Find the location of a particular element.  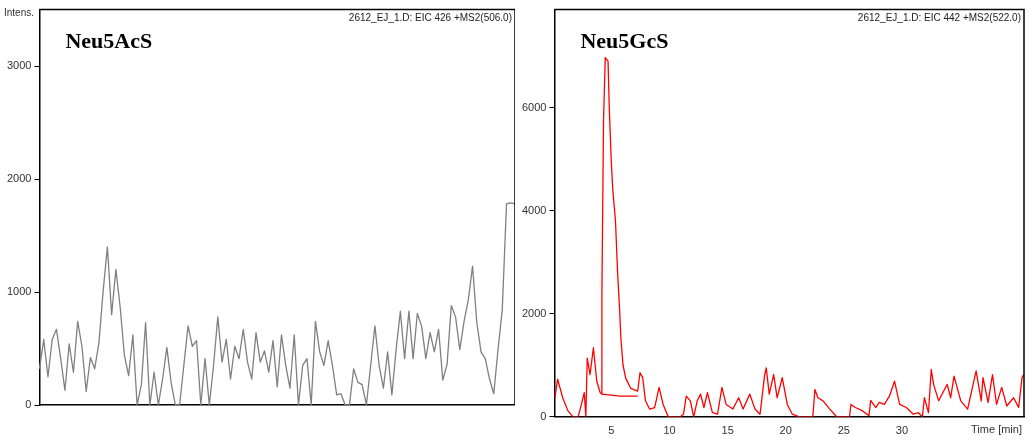

x-tick-label: 10 is located at coordinates (669, 430).